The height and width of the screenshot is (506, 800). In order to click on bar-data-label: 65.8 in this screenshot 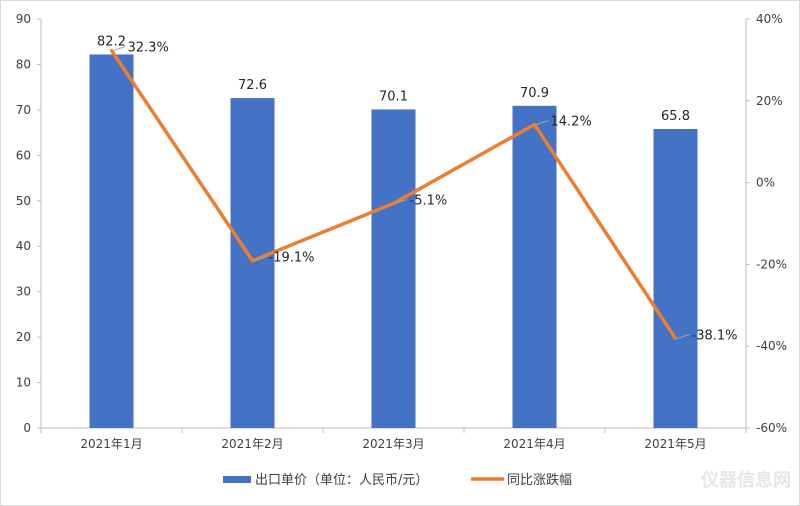, I will do `click(675, 116)`.